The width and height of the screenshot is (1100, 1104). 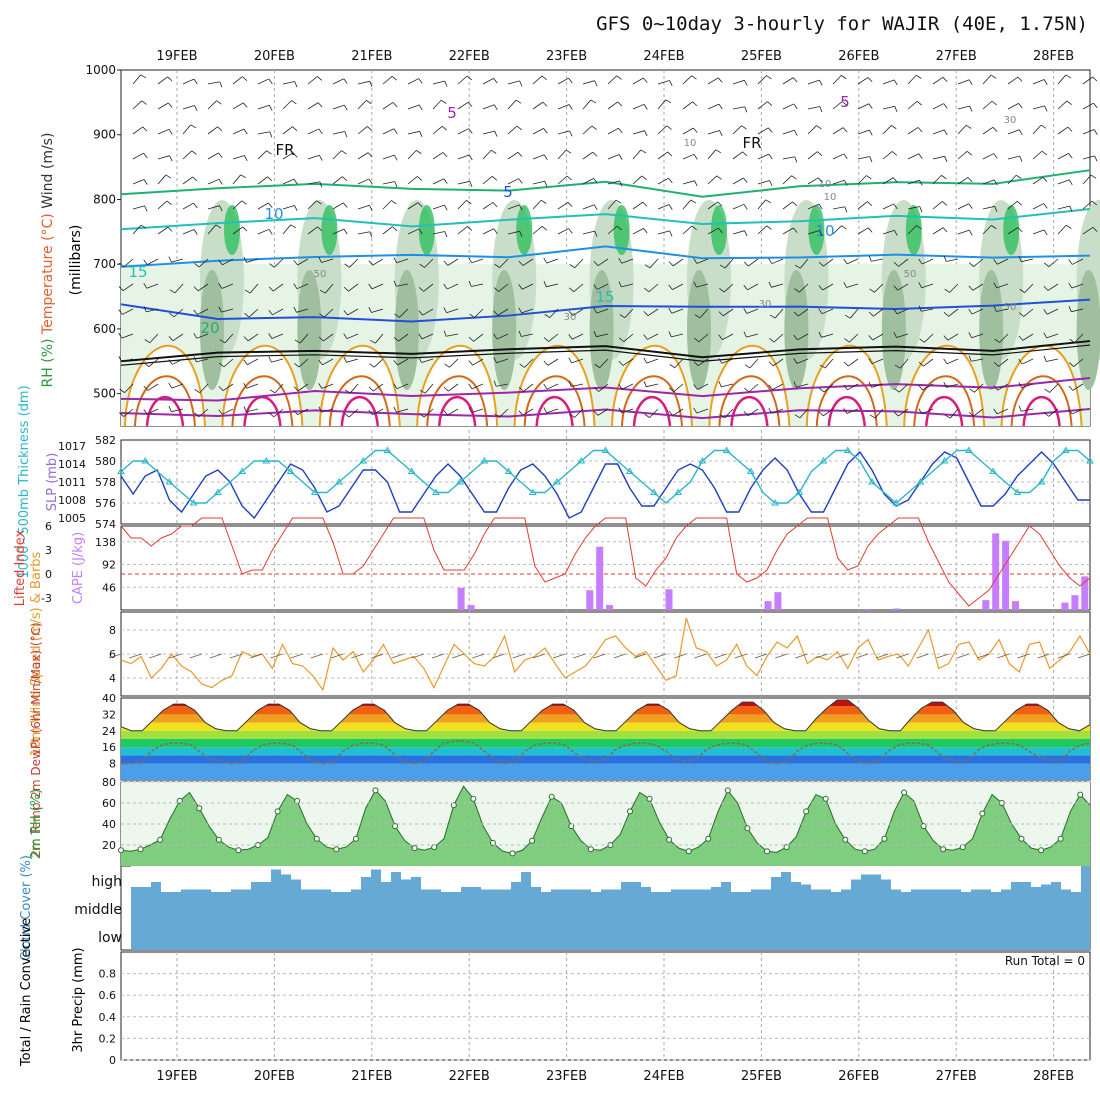 I want to click on isotherm-FR-double, so click(x=605, y=355).